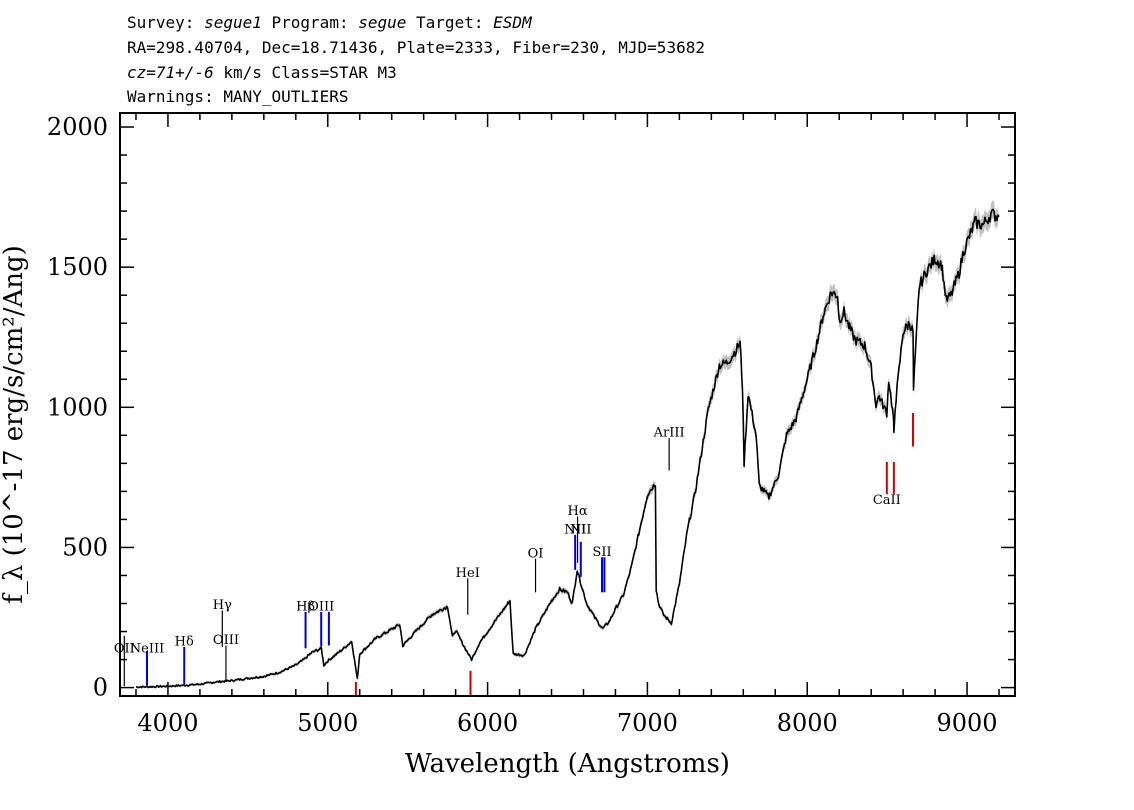 The width and height of the screenshot is (1134, 810). What do you see at coordinates (669, 433) in the screenshot?
I see `line-marker-label: ArIII` at bounding box center [669, 433].